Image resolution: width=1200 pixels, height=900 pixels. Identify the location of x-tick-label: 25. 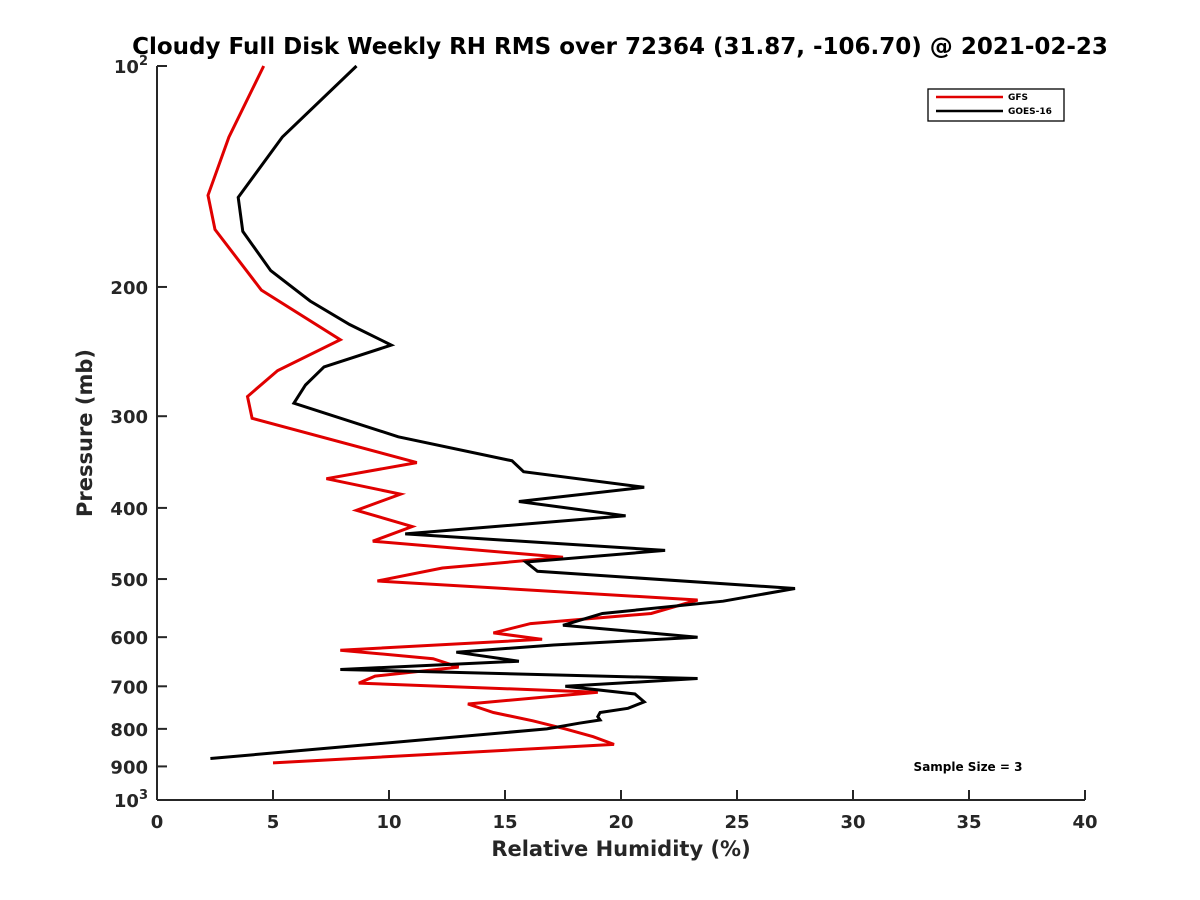
(736, 822).